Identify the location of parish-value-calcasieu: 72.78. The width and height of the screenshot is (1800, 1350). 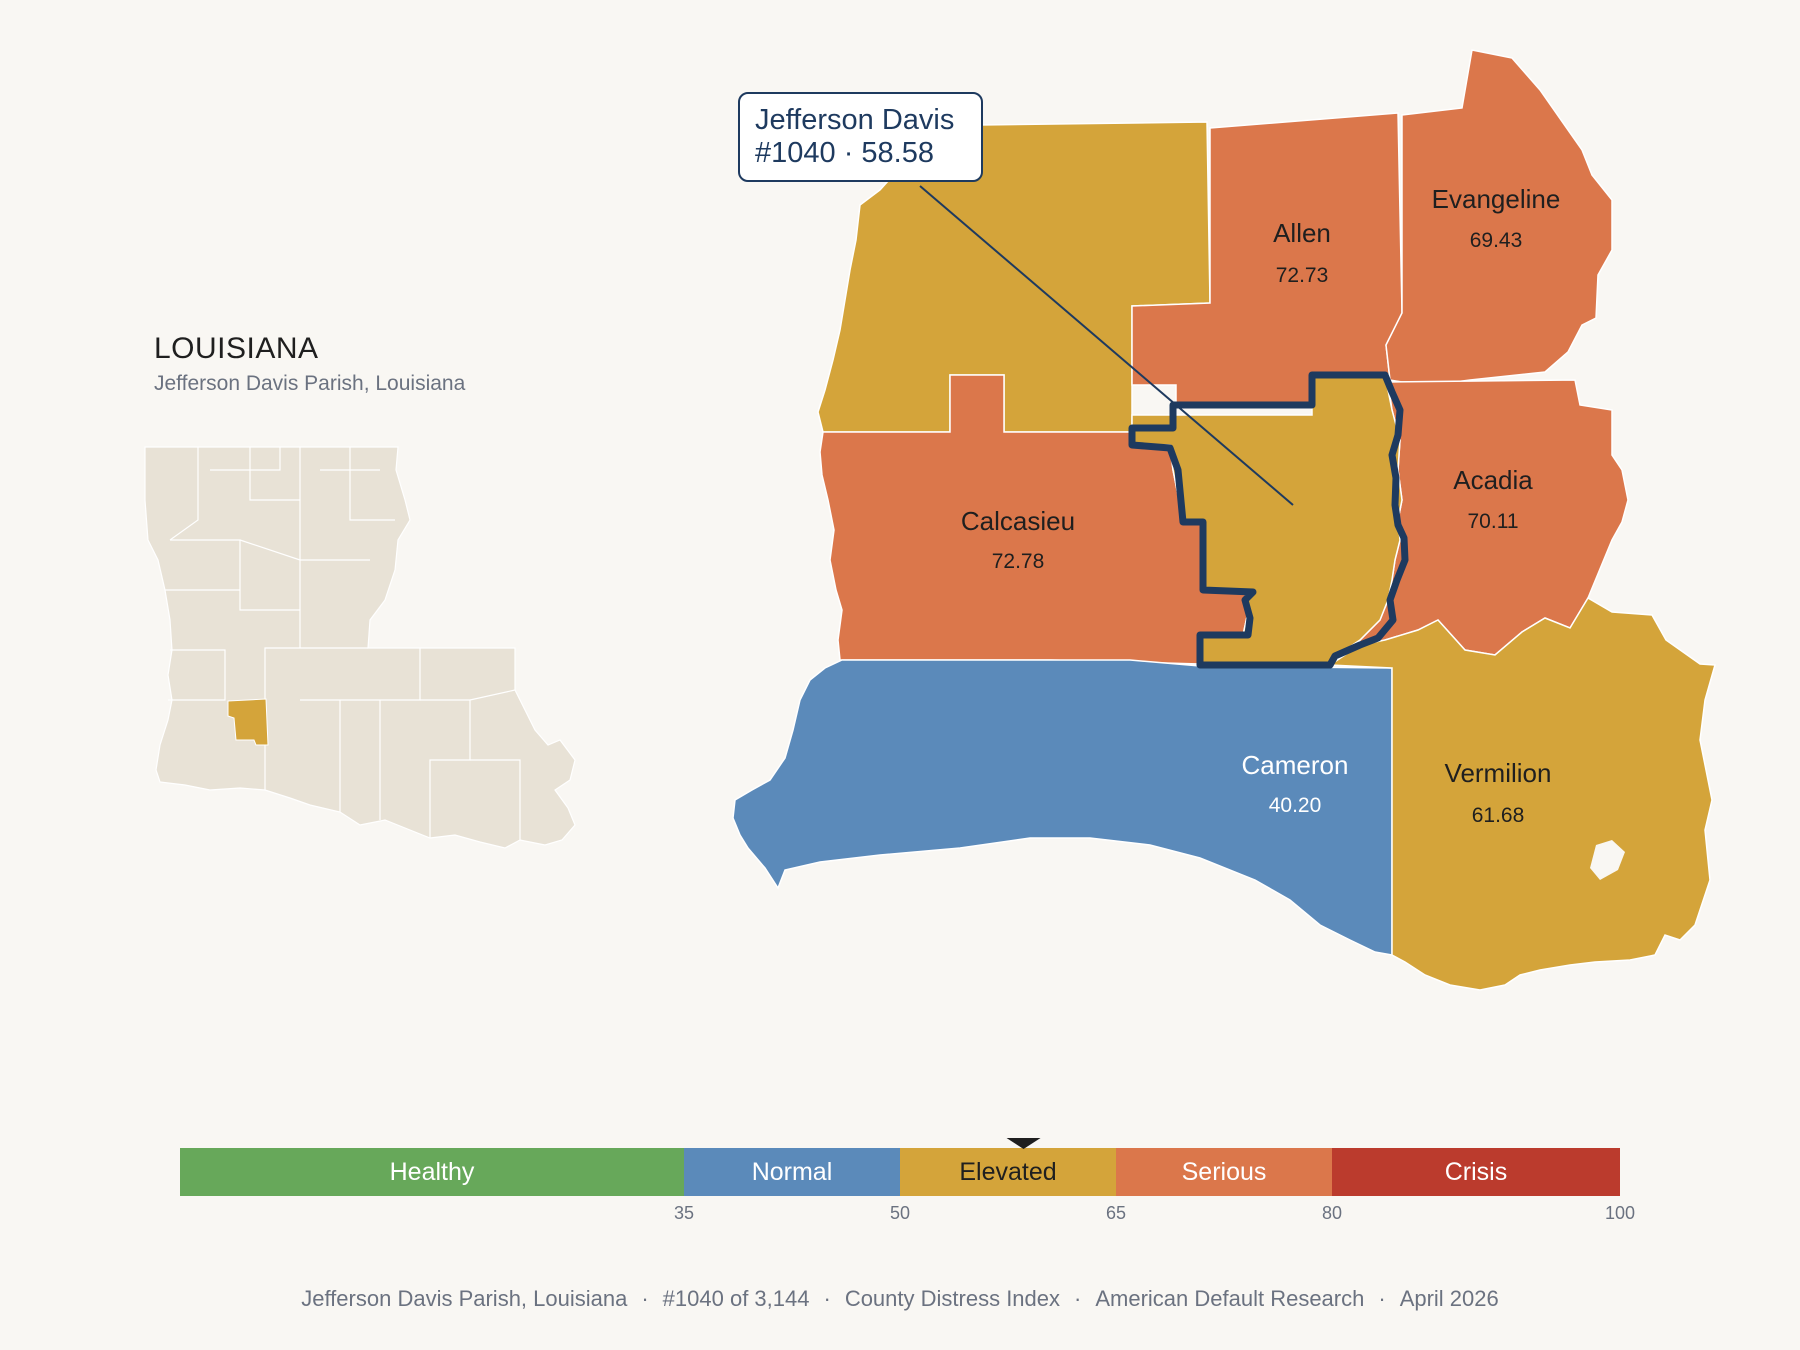
(1018, 561).